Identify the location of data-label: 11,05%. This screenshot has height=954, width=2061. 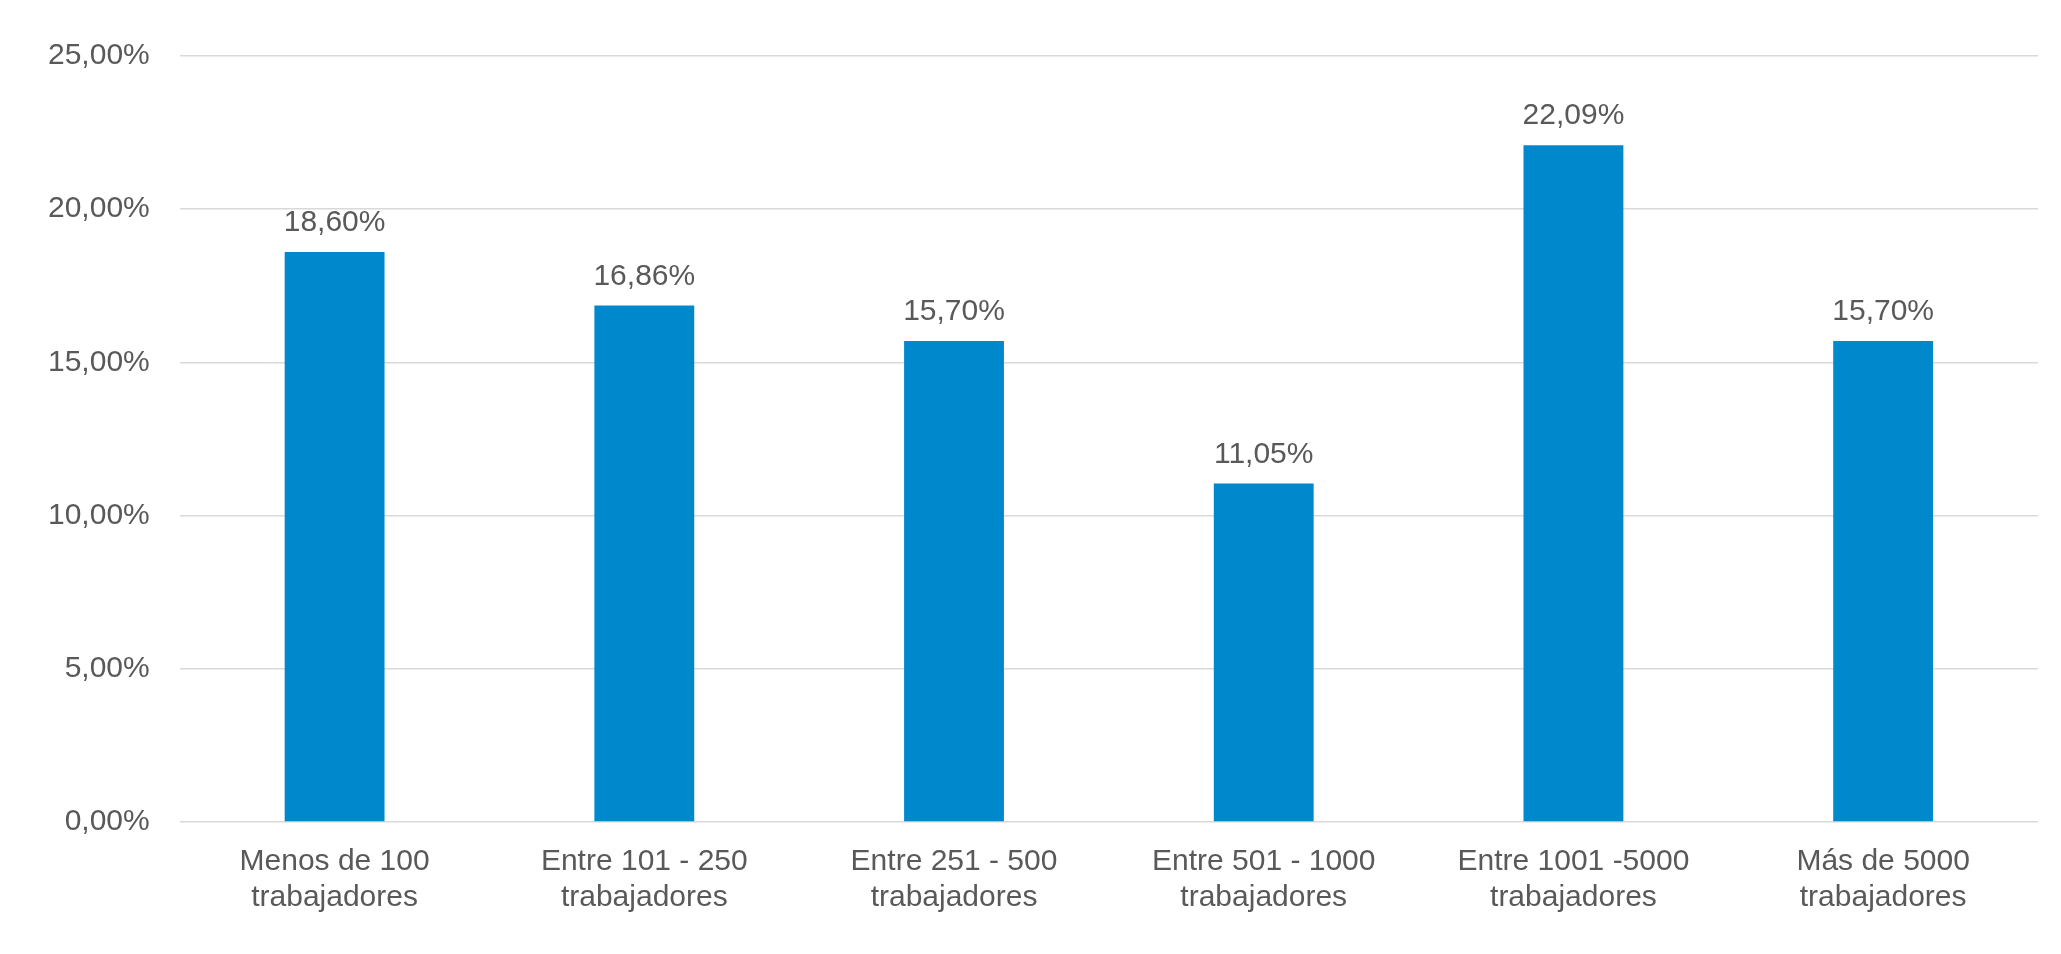
(1263, 452).